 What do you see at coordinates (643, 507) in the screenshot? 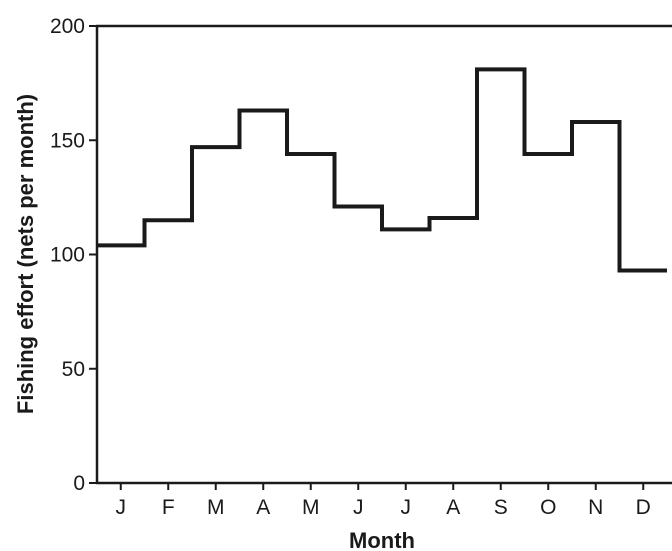
I see `x-tick-label: D` at bounding box center [643, 507].